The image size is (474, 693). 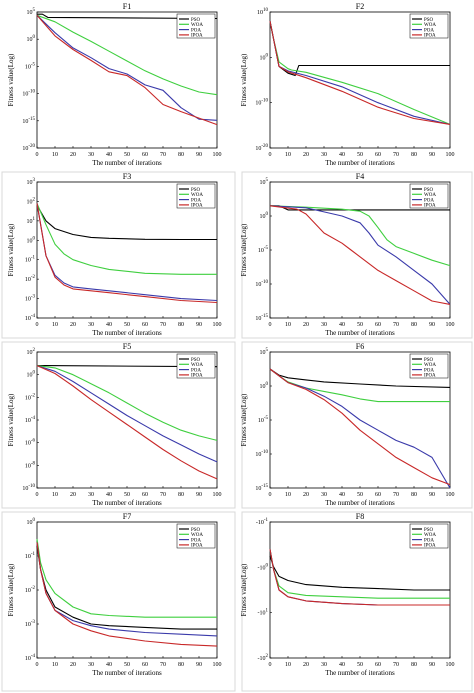 What do you see at coordinates (30, 318) in the screenshot?
I see `y-tick-label: 10⁻⁴` at bounding box center [30, 318].